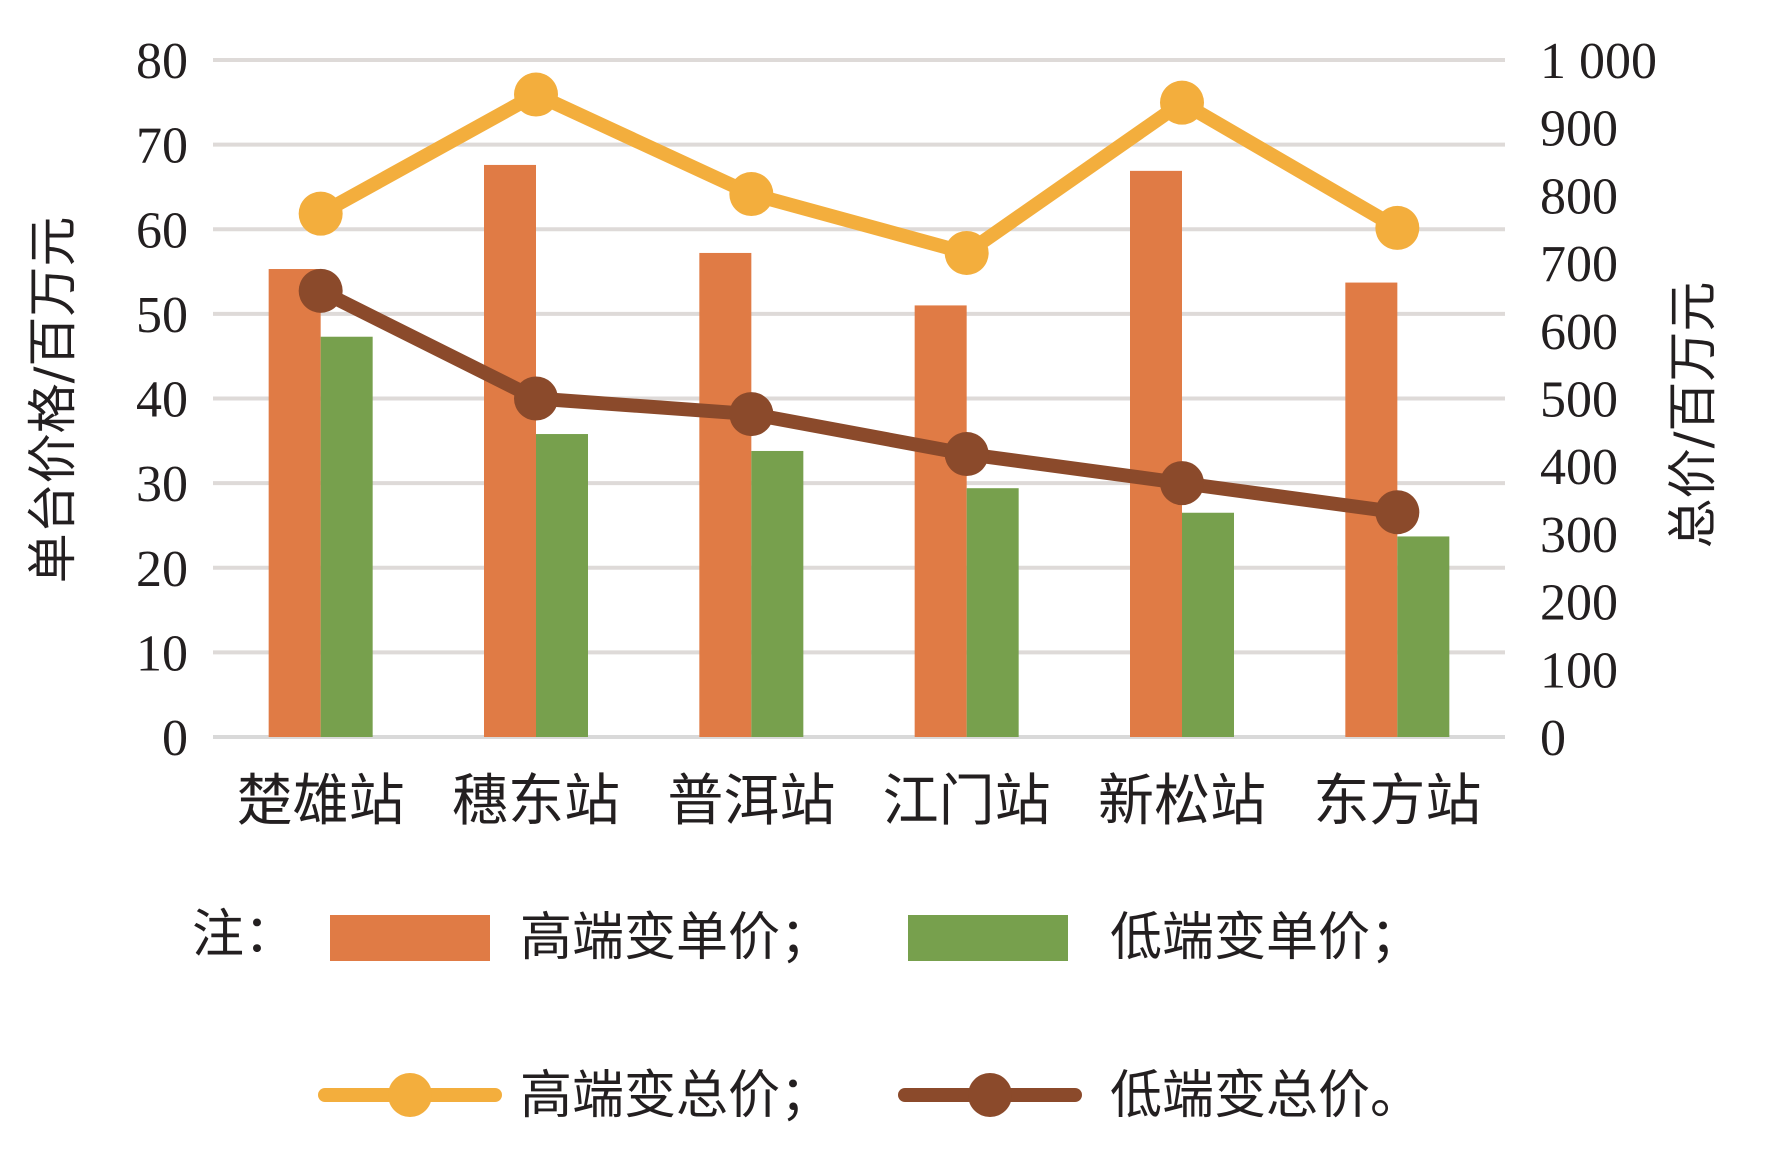 This screenshot has width=1778, height=1159. Describe the element at coordinates (1579, 129) in the screenshot. I see `right-y-tick-label: 900` at that location.